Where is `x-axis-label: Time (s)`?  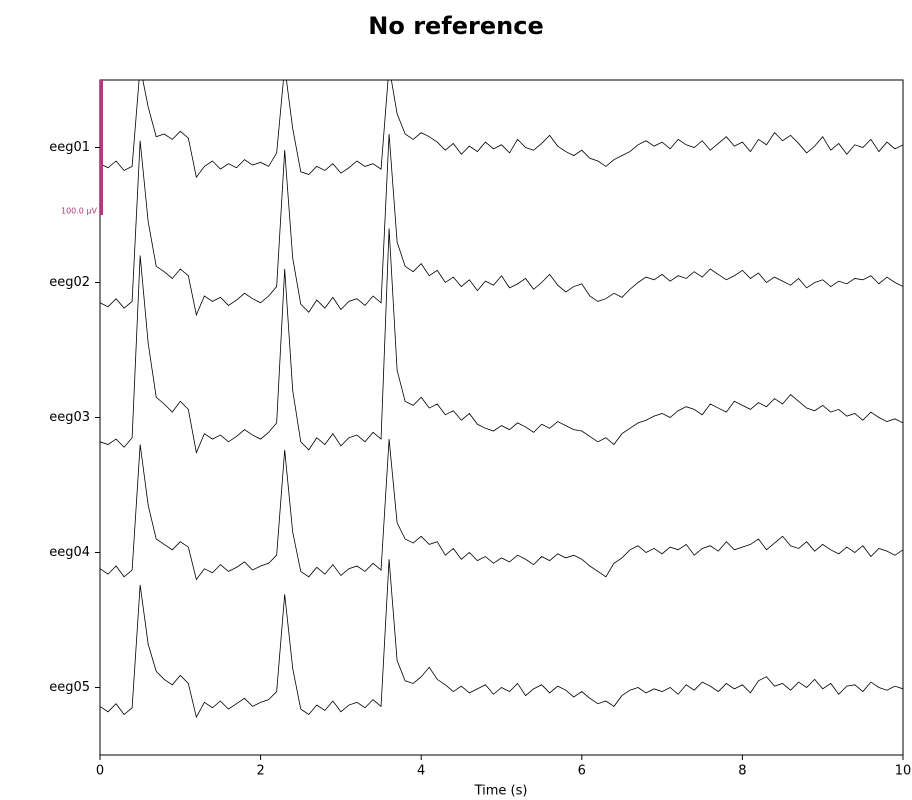
x-axis-label: Time (s) is located at coordinates (501, 791).